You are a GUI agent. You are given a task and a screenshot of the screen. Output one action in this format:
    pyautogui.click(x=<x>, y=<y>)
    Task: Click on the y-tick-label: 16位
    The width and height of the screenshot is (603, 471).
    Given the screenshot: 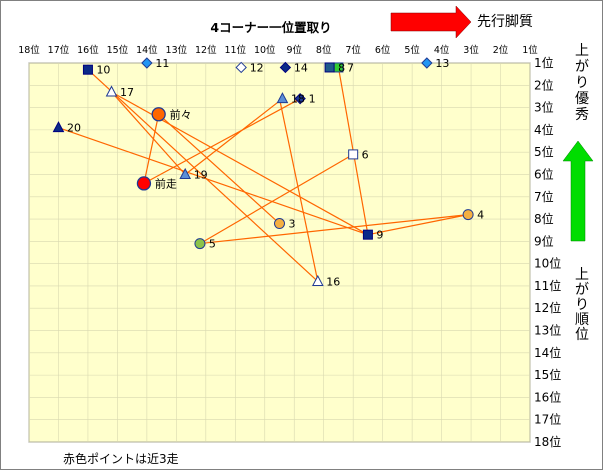 What is the action you would take?
    pyautogui.click(x=547, y=396)
    